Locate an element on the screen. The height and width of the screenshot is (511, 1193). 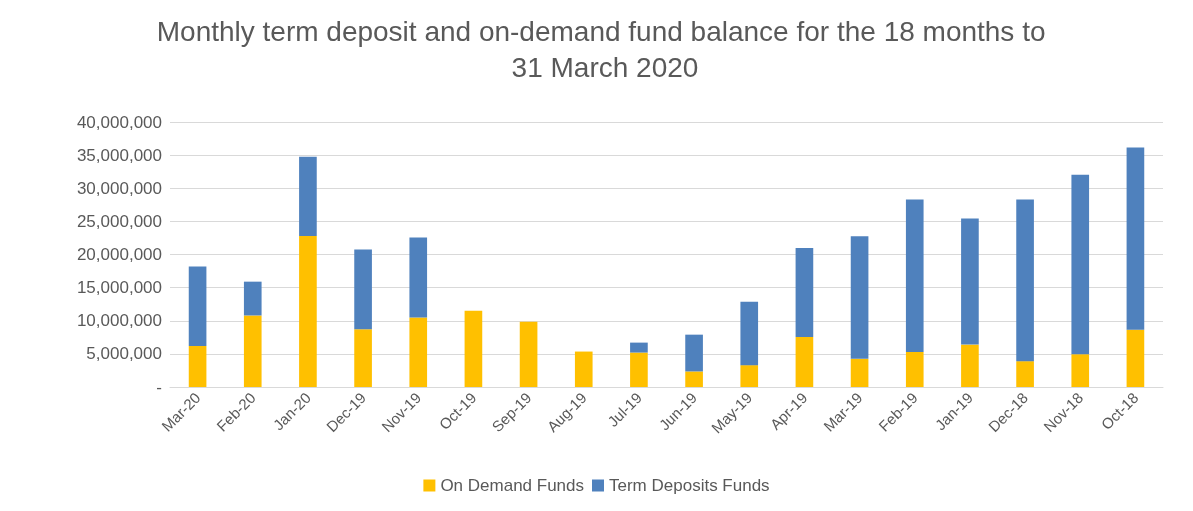
y-tick-label: 30,000,000 is located at coordinates (119, 188).